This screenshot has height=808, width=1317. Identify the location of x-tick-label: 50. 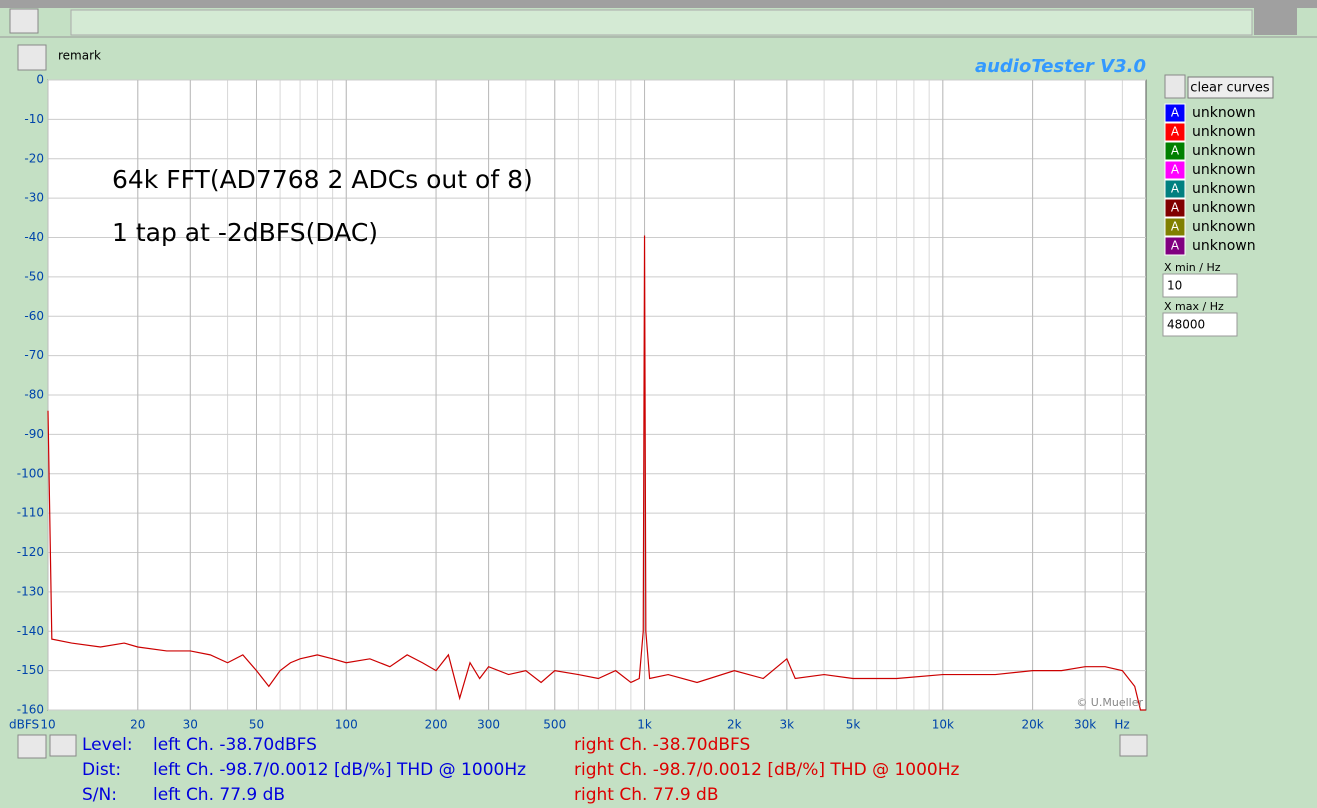
(256, 725).